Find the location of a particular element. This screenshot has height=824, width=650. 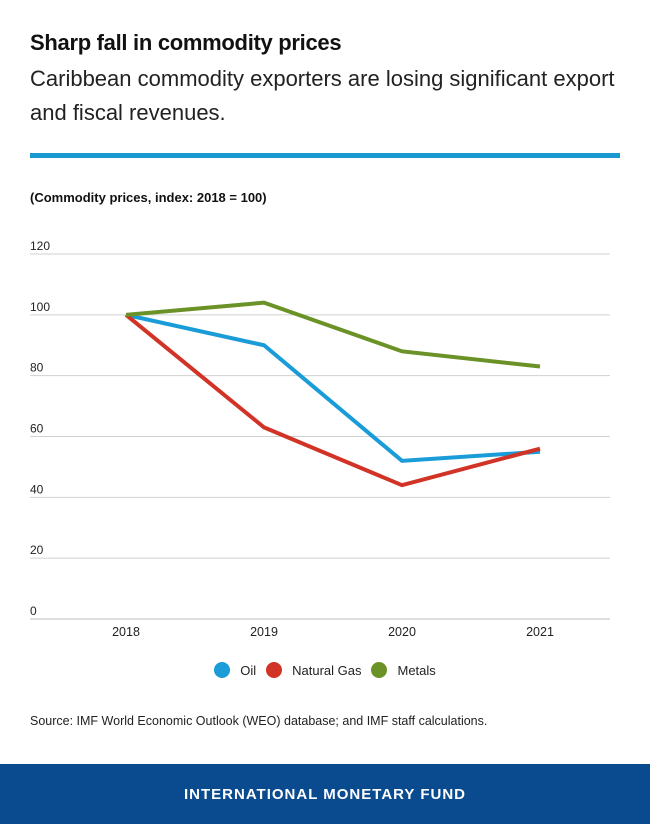

legend-swatch-natural-gas is located at coordinates (274, 670).